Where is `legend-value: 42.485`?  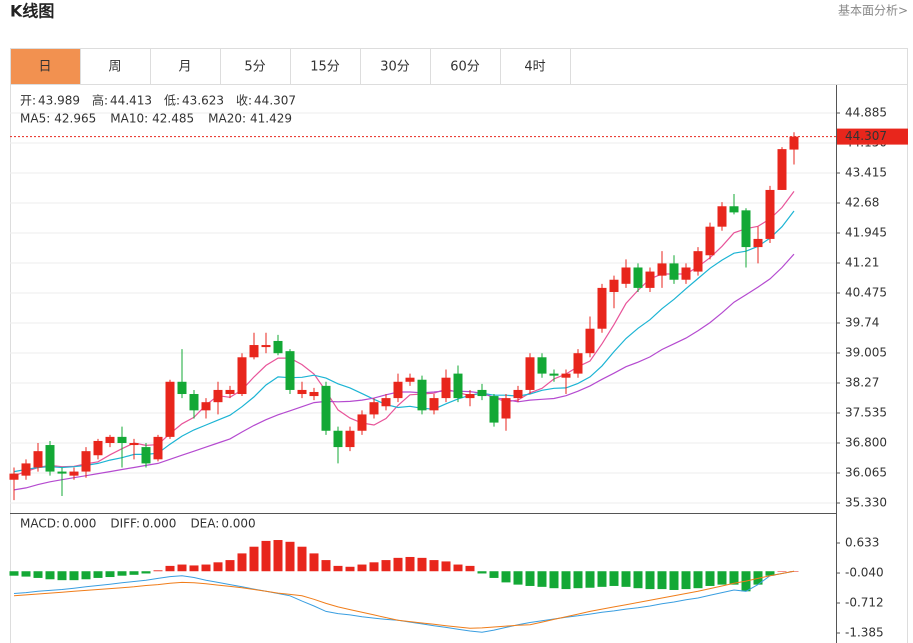
legend-value: 42.485 is located at coordinates (173, 119).